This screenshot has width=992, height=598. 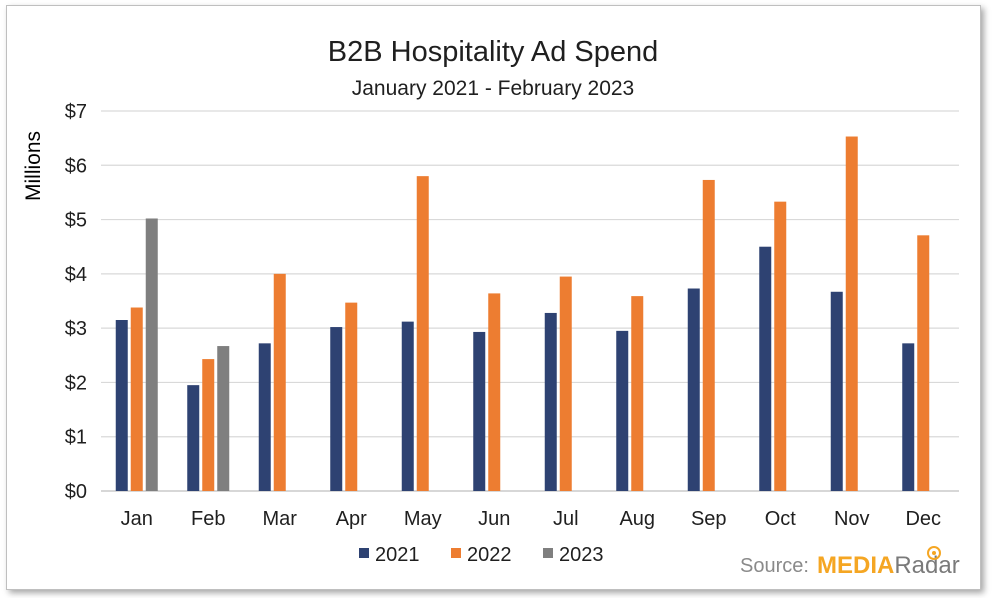 What do you see at coordinates (76, 221) in the screenshot?
I see `y-tick-label: $5` at bounding box center [76, 221].